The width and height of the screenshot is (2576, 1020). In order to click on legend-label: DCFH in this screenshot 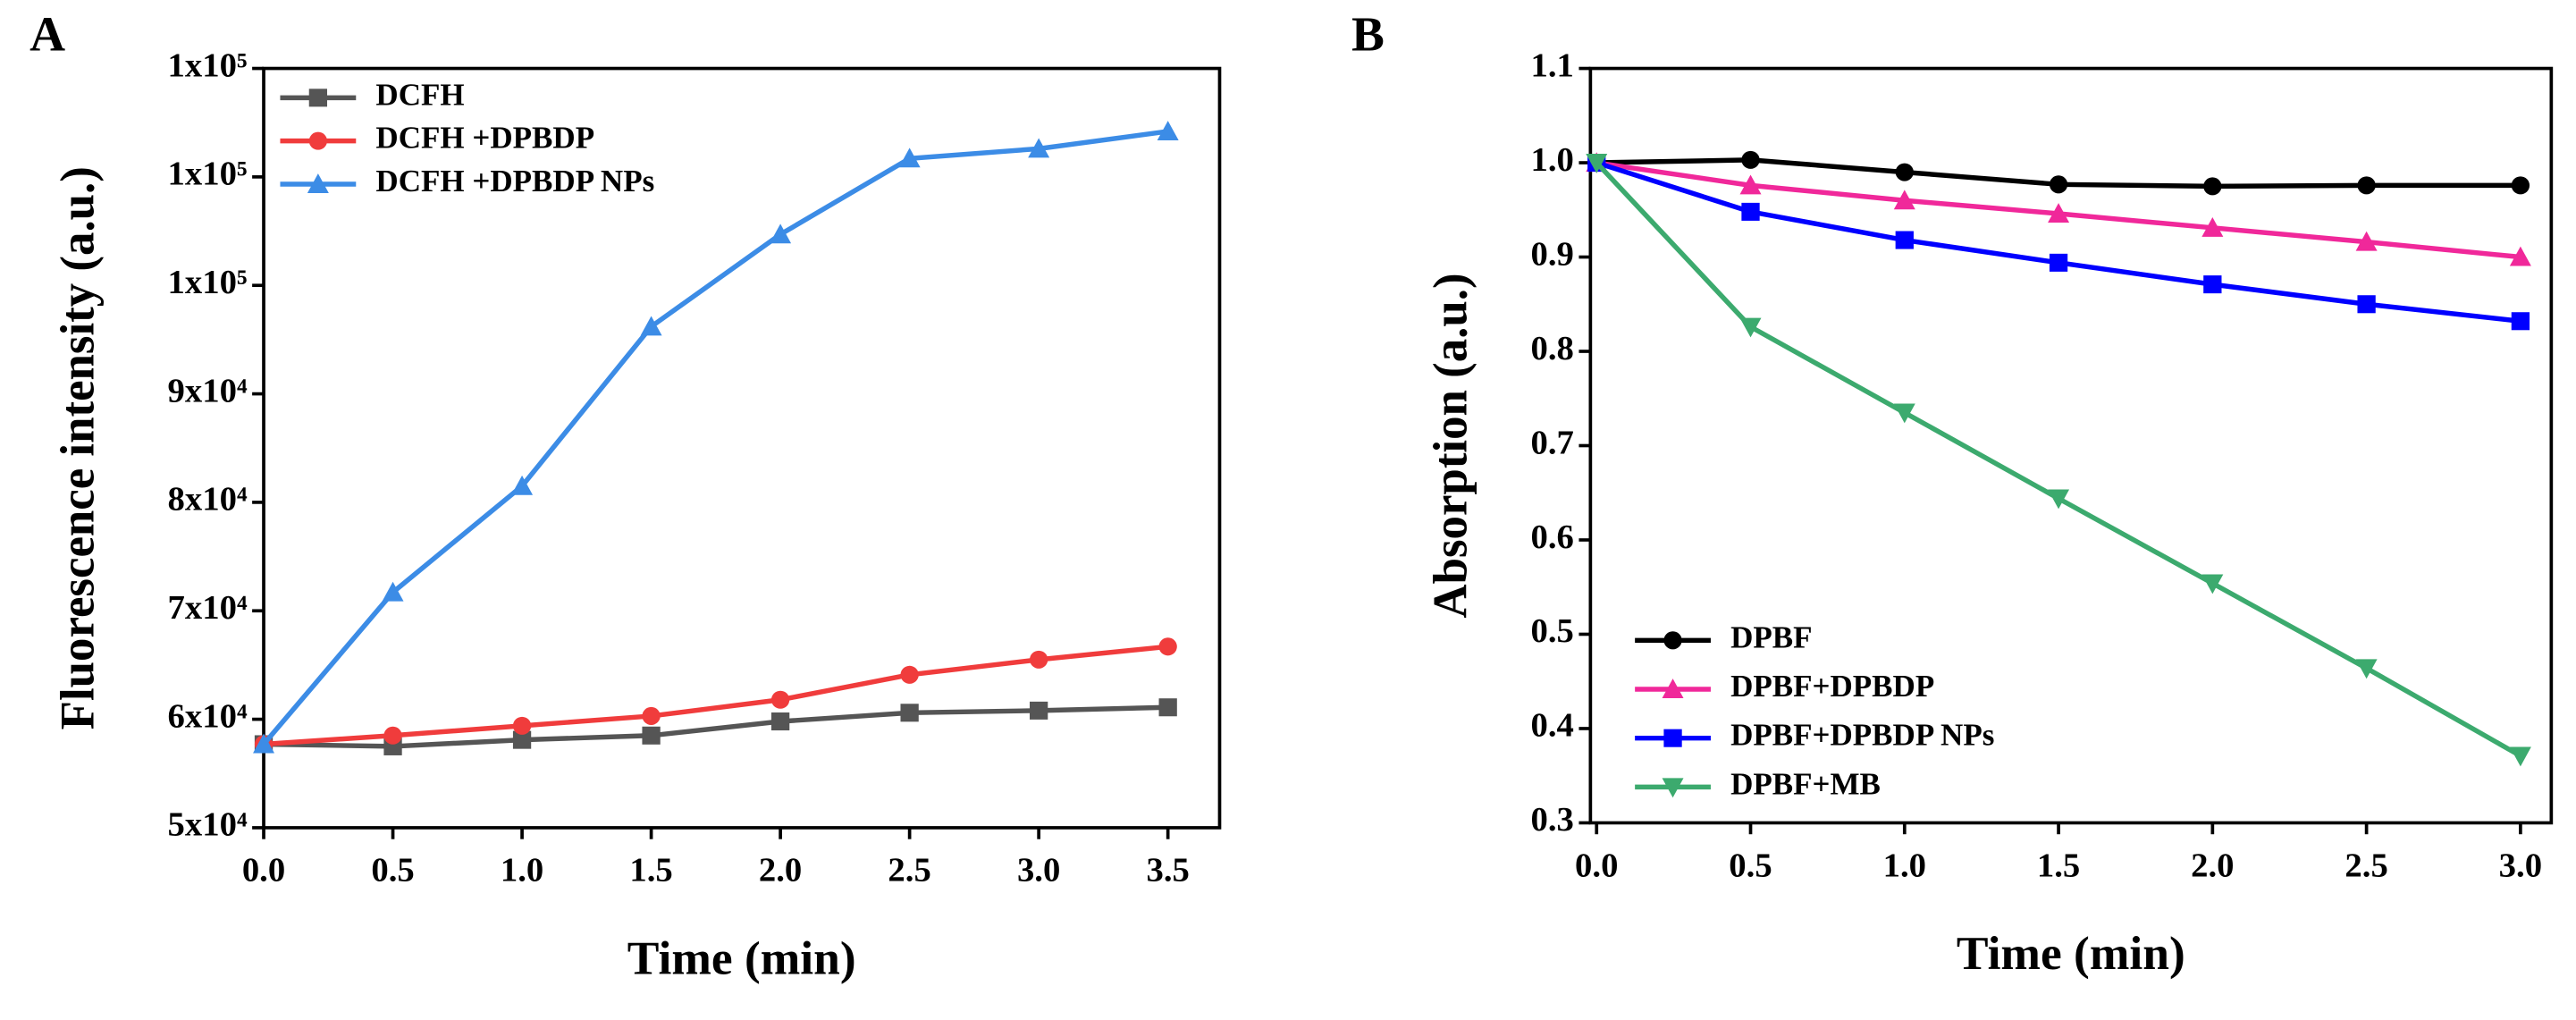, I will do `click(420, 94)`.